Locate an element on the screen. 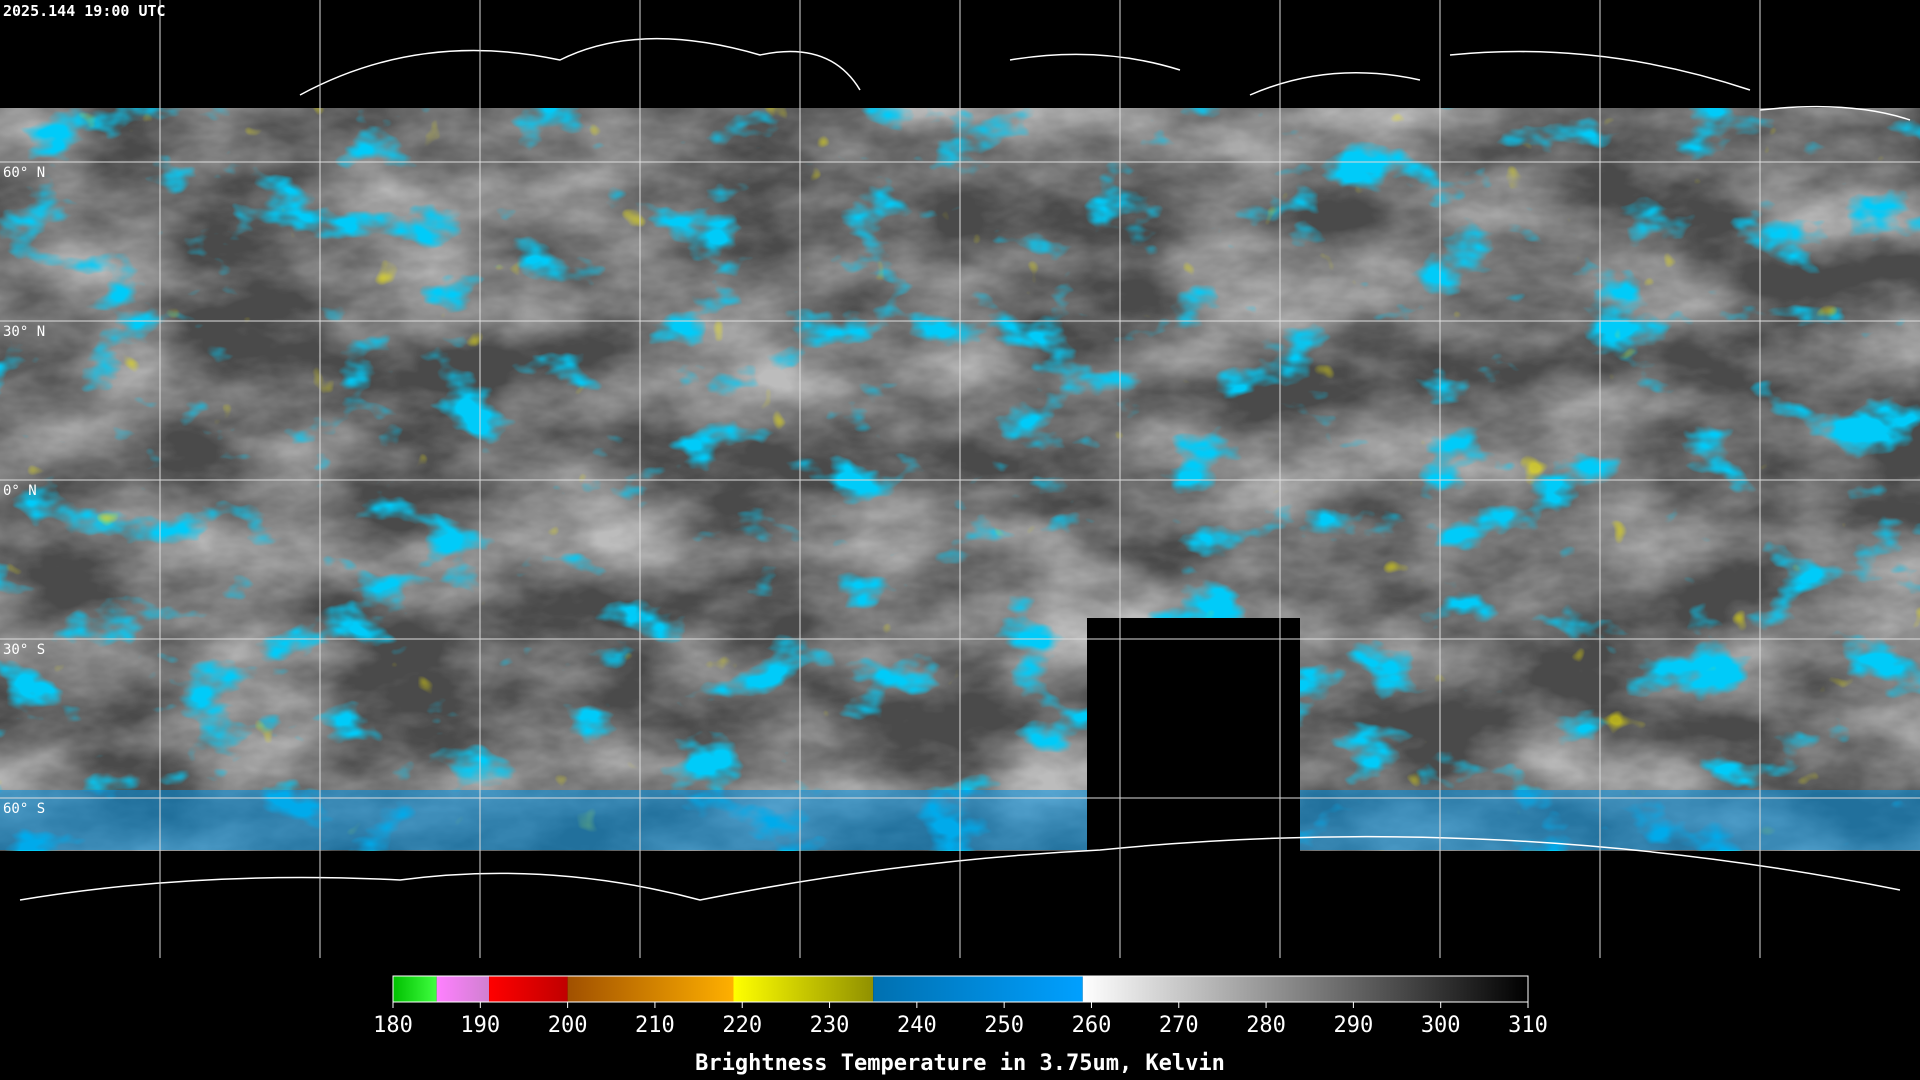  colorbar-tick-label: 280 is located at coordinates (1266, 1025).